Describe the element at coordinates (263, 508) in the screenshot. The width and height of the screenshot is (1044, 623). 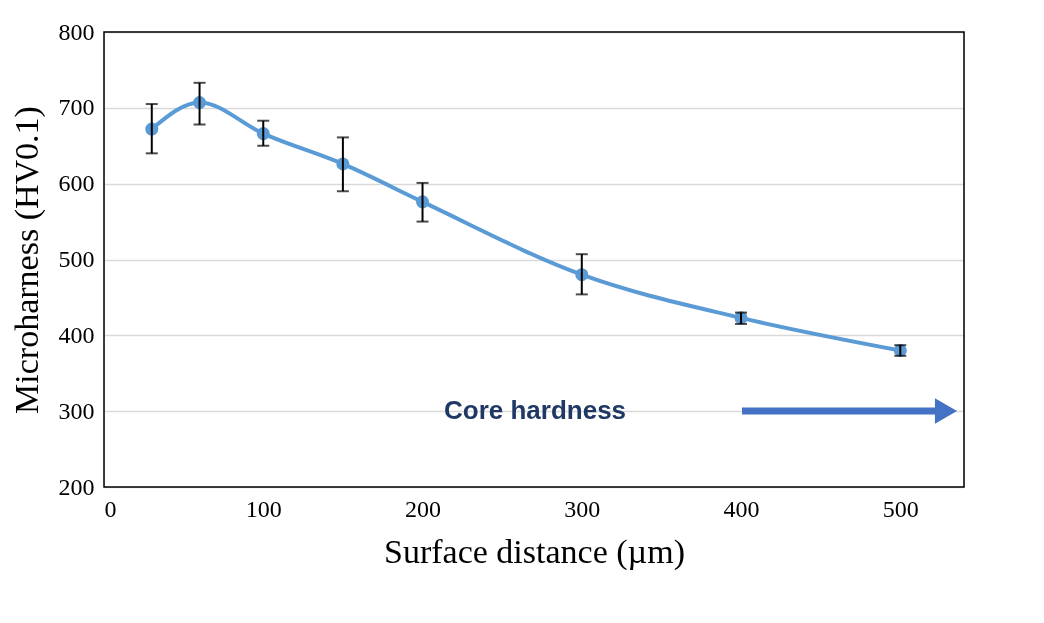
I see `x-tick-label: 100` at that location.